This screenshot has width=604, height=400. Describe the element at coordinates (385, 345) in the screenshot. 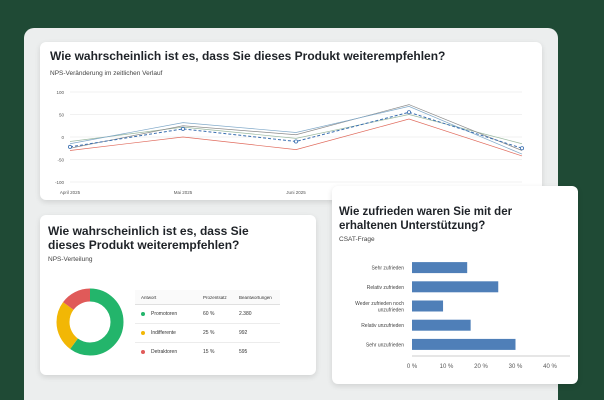

I see `category-label: Sehr unzufrieden` at that location.